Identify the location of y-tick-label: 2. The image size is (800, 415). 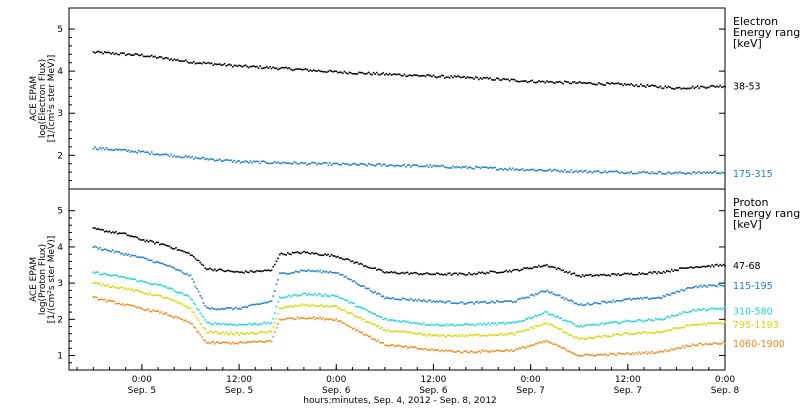
(60, 156).